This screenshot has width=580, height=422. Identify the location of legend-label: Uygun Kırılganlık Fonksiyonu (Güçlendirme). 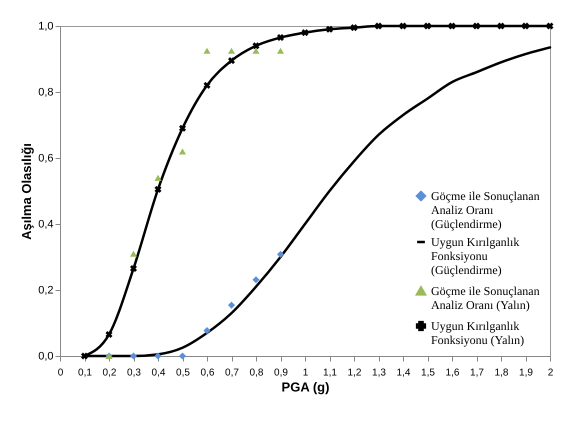
(475, 256).